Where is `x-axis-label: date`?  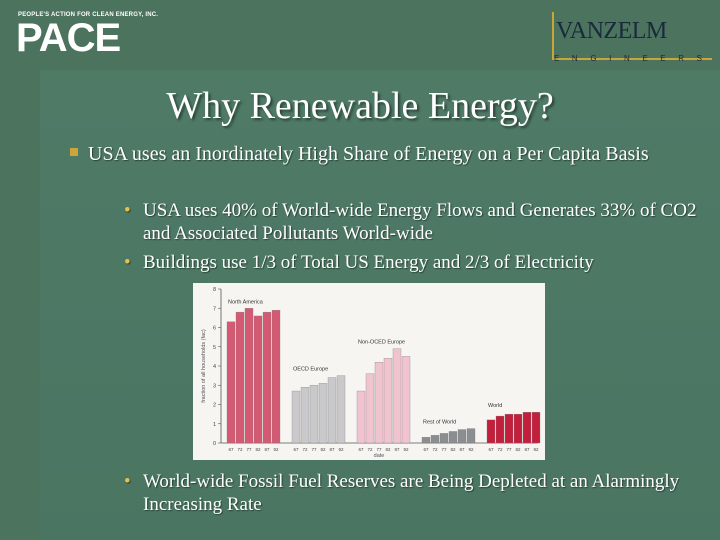 x-axis-label: date is located at coordinates (379, 456).